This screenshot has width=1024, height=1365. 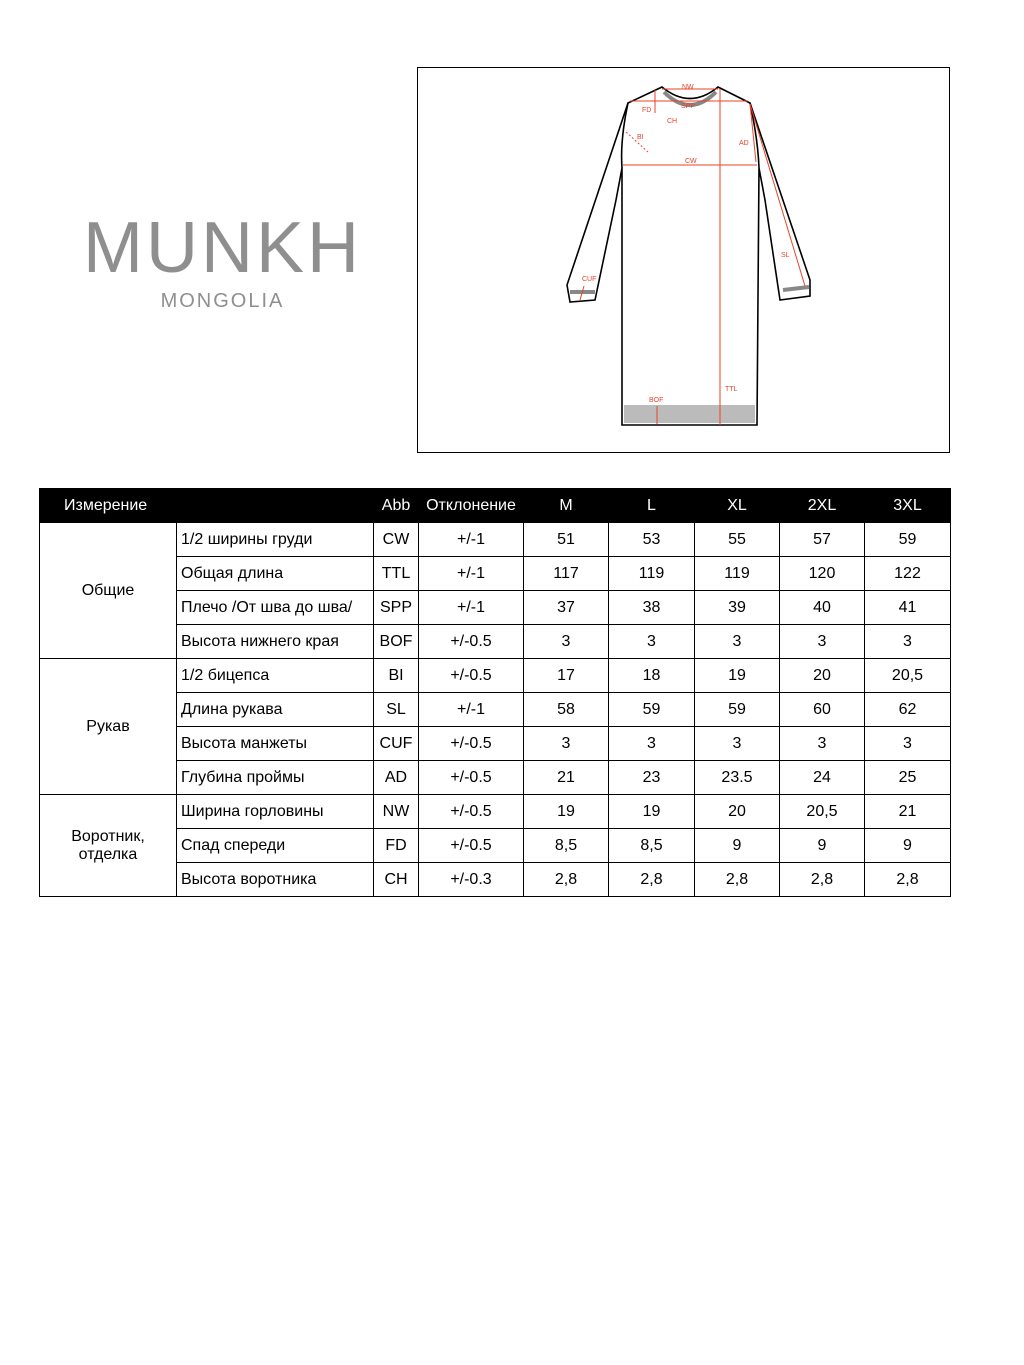 What do you see at coordinates (396, 573) in the screenshot?
I see `abbreviation: TTL` at bounding box center [396, 573].